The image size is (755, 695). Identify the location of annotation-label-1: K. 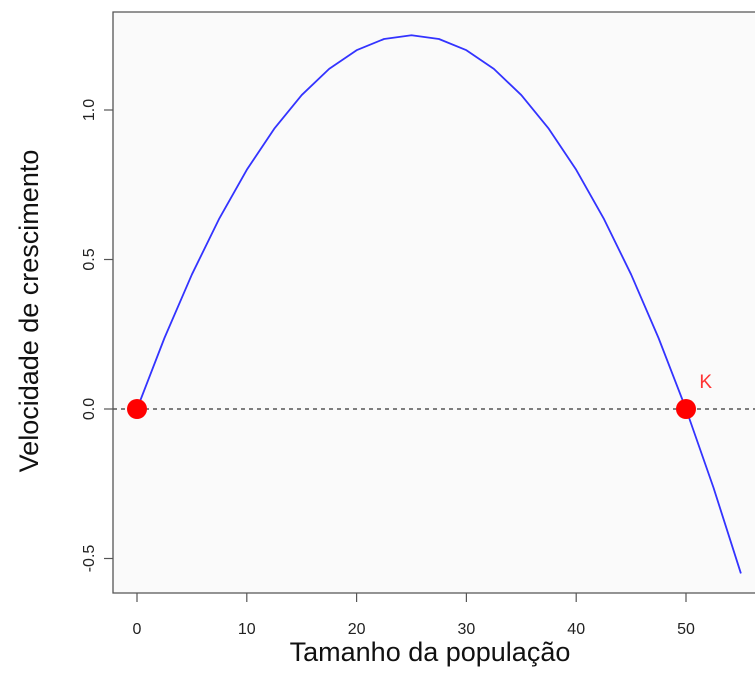
(705, 382).